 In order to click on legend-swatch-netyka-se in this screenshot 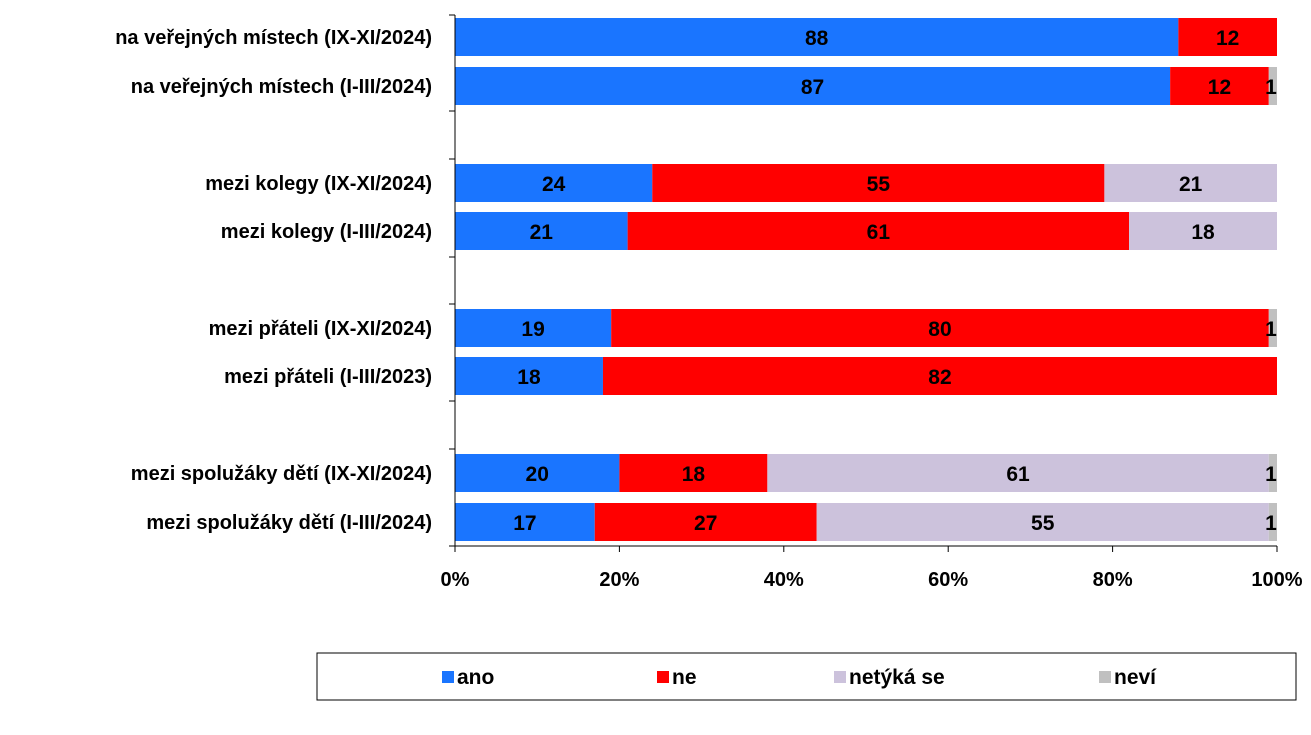, I will do `click(840, 677)`.